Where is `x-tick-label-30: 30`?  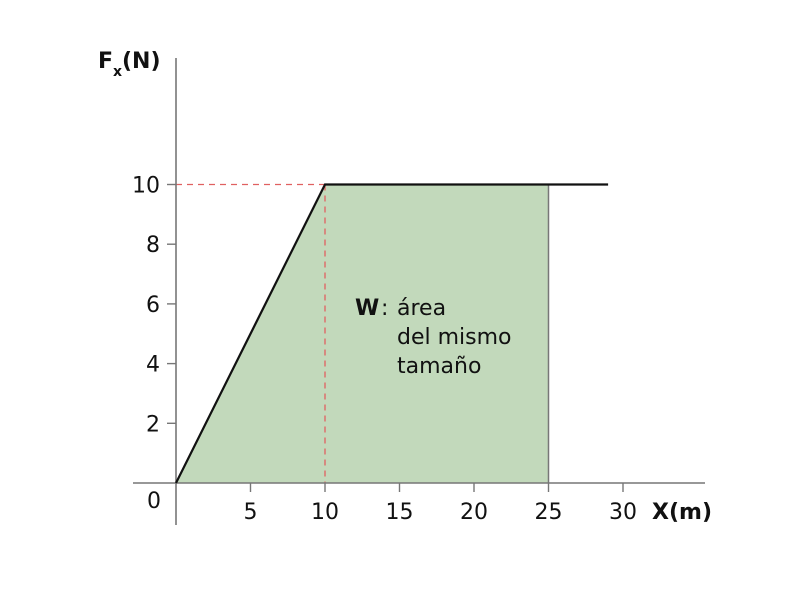
x-tick-label-30: 30 is located at coordinates (623, 512).